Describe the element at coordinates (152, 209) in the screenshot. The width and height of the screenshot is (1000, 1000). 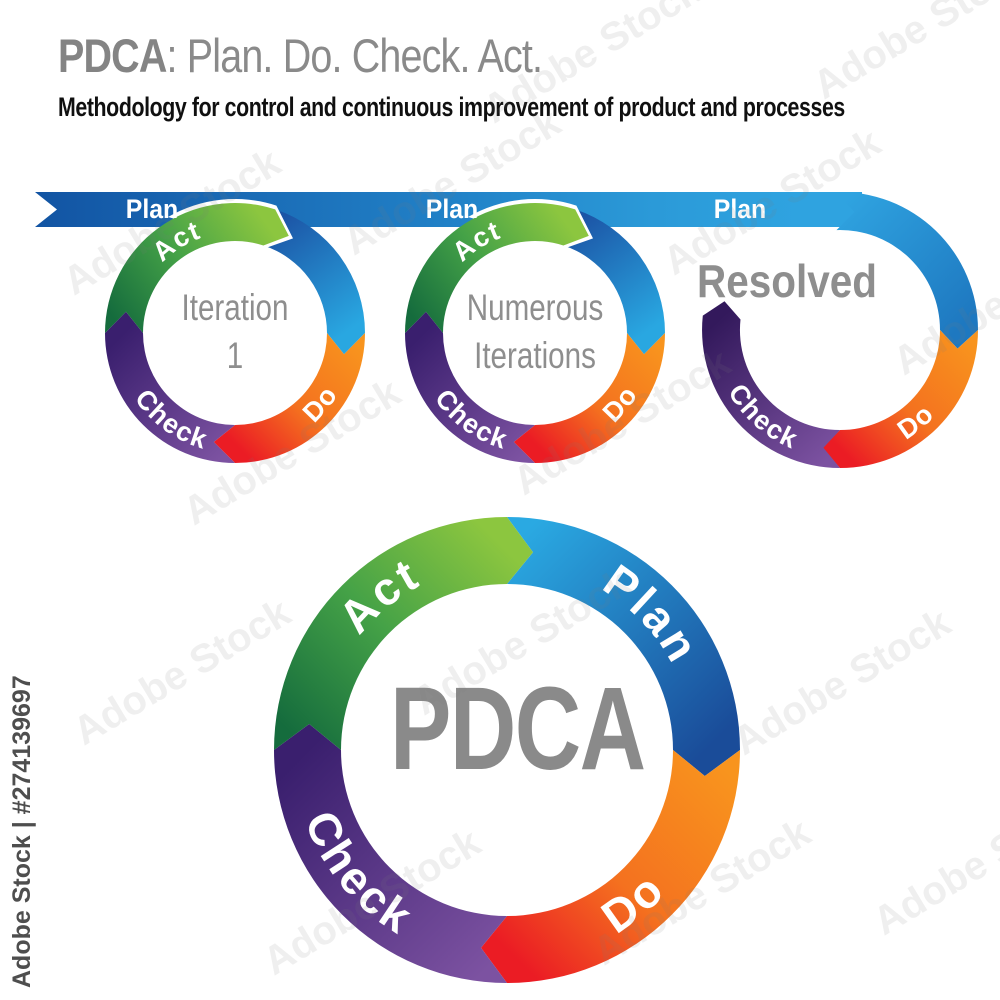
I see `ribbon-plan-label-1: Plan` at that location.